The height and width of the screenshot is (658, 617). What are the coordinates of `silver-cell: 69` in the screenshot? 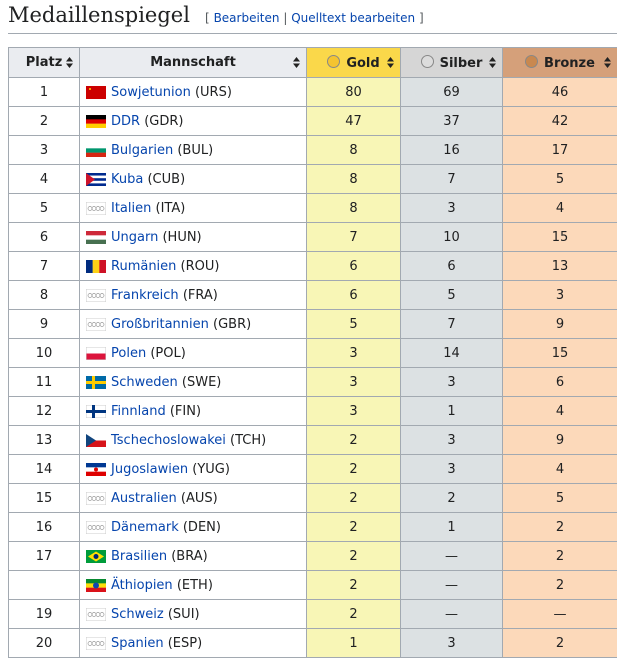 It's located at (451, 92).